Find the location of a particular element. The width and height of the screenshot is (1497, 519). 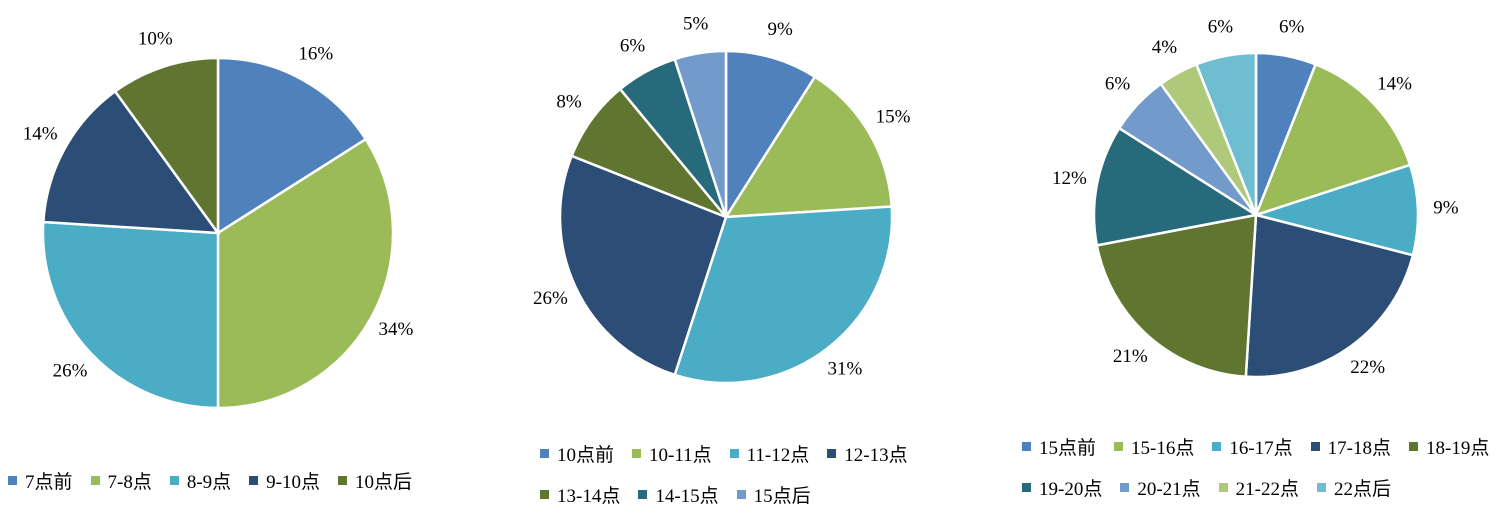

legend-label: 15点后 is located at coordinates (782, 496).